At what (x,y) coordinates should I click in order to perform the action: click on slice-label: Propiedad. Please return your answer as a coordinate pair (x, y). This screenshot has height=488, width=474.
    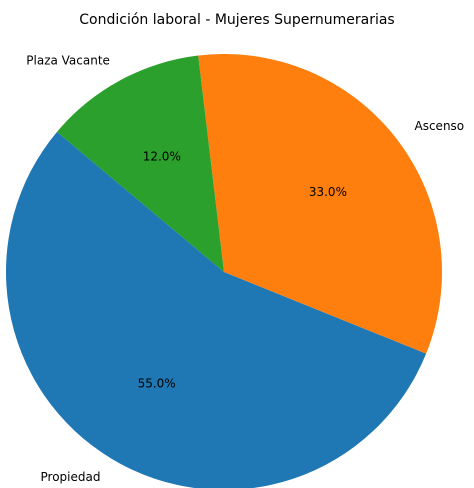
    Looking at the image, I should click on (71, 477).